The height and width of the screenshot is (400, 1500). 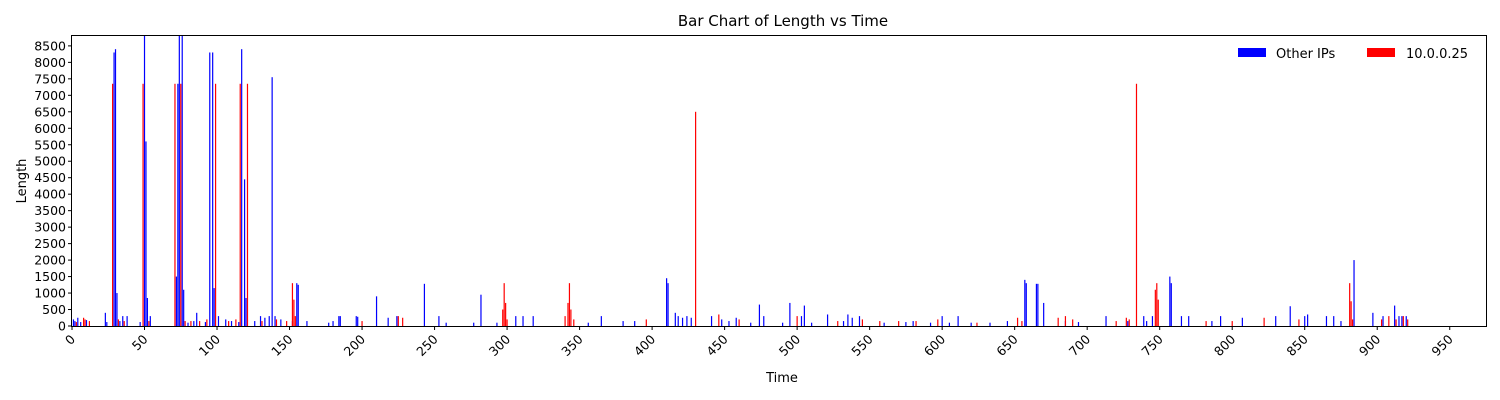 What do you see at coordinates (50, 161) in the screenshot?
I see `y-tick-label: 5000` at bounding box center [50, 161].